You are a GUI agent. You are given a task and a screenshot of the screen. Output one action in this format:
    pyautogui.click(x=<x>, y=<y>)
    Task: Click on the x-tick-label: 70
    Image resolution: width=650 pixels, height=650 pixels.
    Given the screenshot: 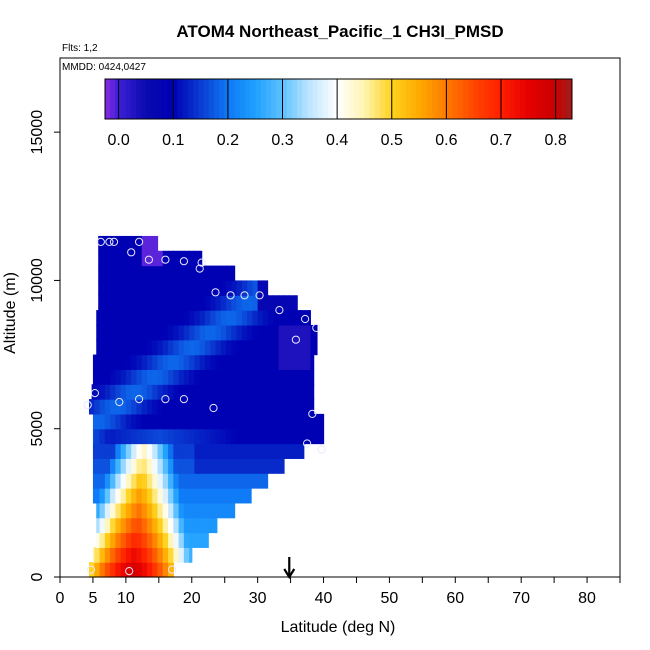 What is the action you would take?
    pyautogui.click(x=521, y=598)
    